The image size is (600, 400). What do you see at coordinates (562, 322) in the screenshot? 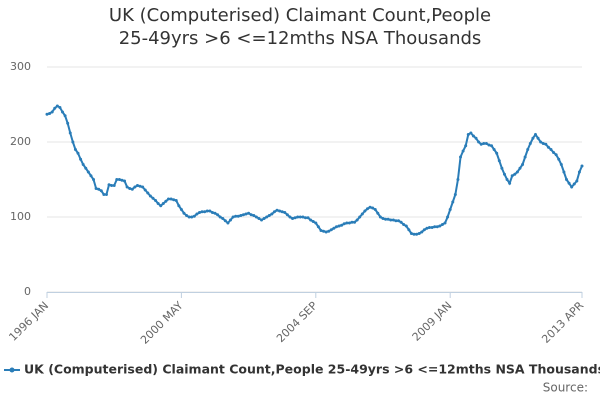
I see `x-tick-label: 2013 APR` at bounding box center [562, 322].